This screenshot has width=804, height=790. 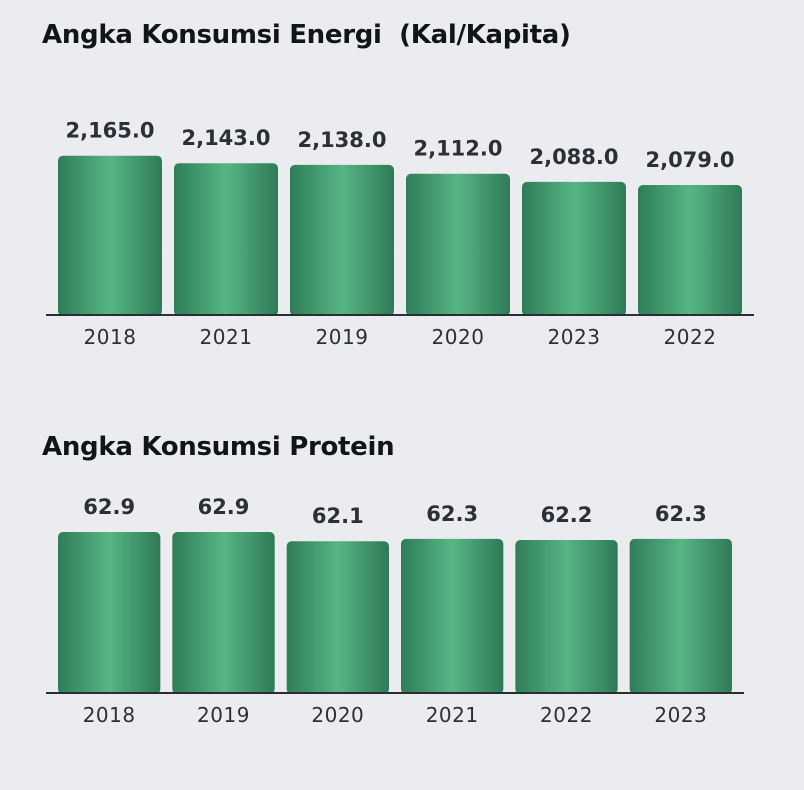 I want to click on value-label-2020: 2,112.0, so click(x=457, y=149).